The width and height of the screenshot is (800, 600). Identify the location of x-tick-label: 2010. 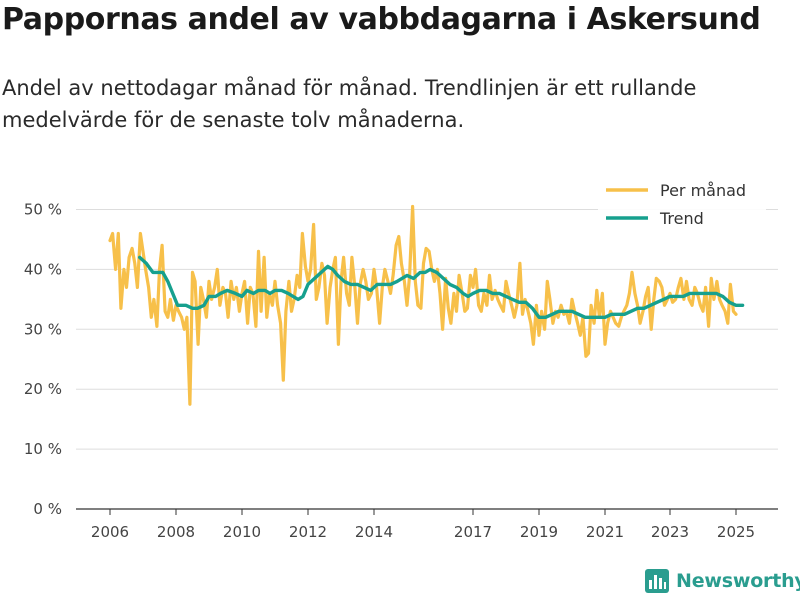
(242, 532).